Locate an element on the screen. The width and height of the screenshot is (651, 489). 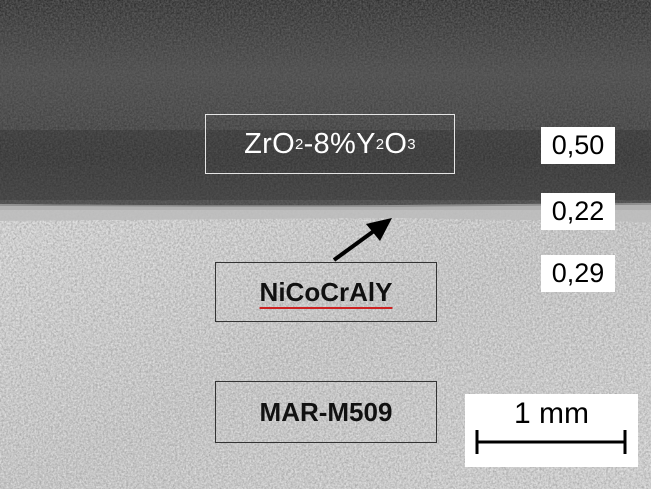
interface-band is located at coordinates (325, 212).